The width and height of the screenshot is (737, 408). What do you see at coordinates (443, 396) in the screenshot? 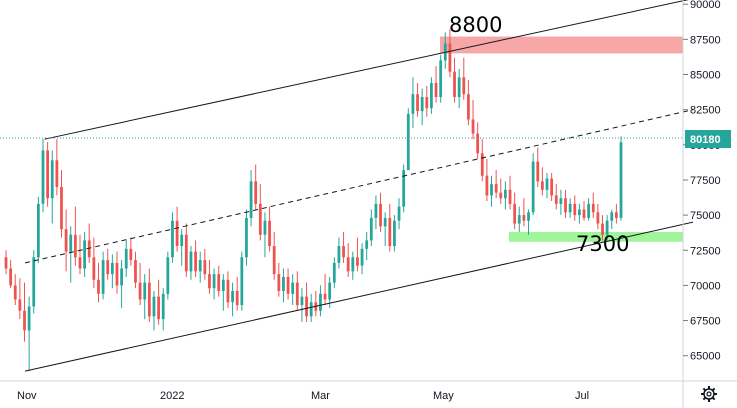
I see `x-tick-label: May` at bounding box center [443, 396].